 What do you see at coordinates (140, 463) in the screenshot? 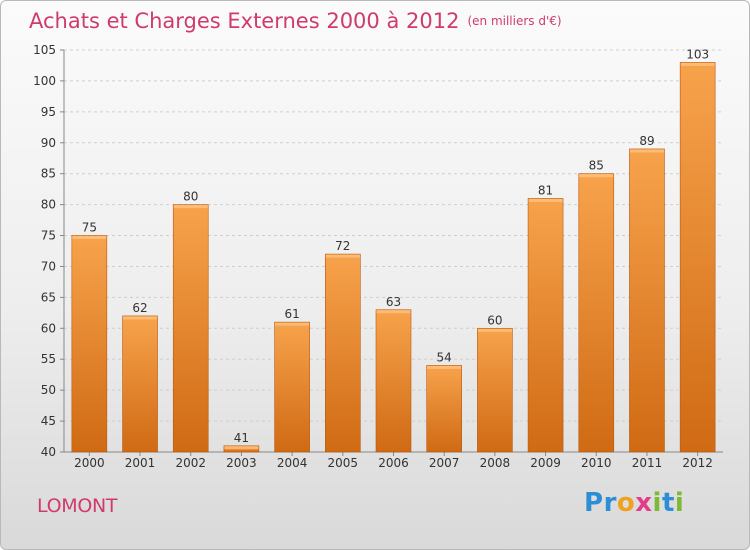
I see `x-tick-label: 2001` at bounding box center [140, 463].